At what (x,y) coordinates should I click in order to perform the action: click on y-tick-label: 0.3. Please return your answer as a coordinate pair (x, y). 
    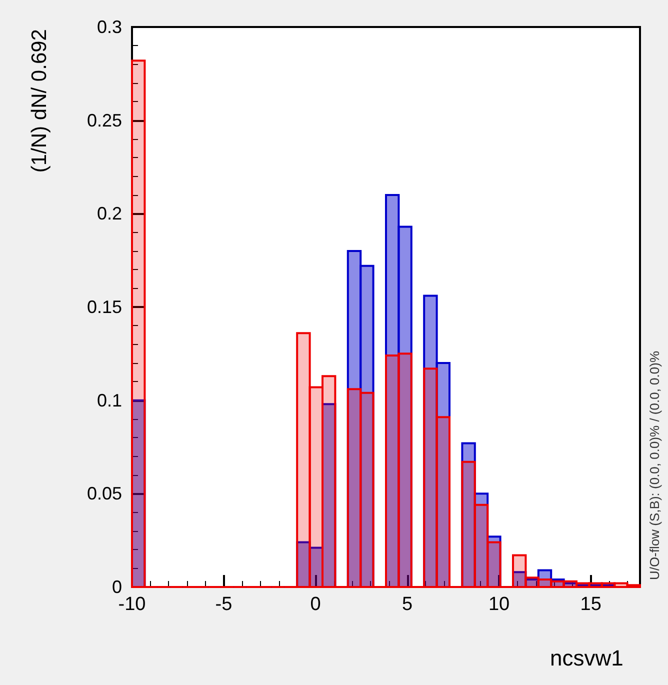
    Looking at the image, I should click on (109, 27).